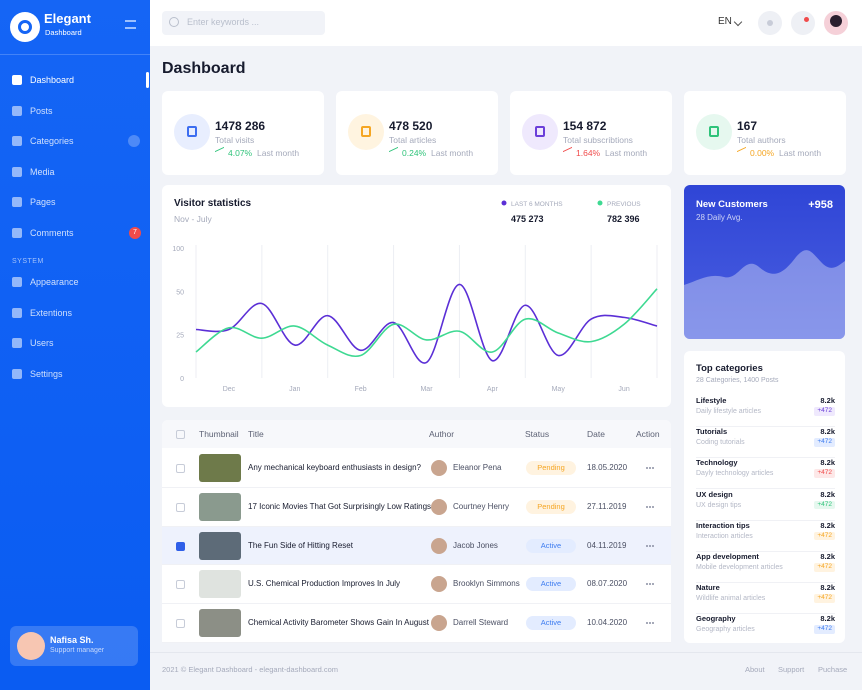 The width and height of the screenshot is (862, 690). Describe the element at coordinates (765, 505) in the screenshot. I see `category-row: UX design UX design tips 8.2k +472` at that location.